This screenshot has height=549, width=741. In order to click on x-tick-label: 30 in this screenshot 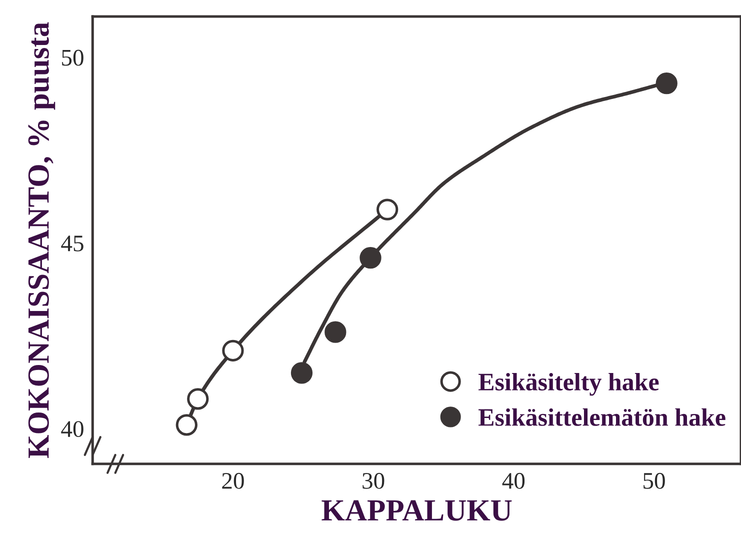, I will do `click(373, 480)`.